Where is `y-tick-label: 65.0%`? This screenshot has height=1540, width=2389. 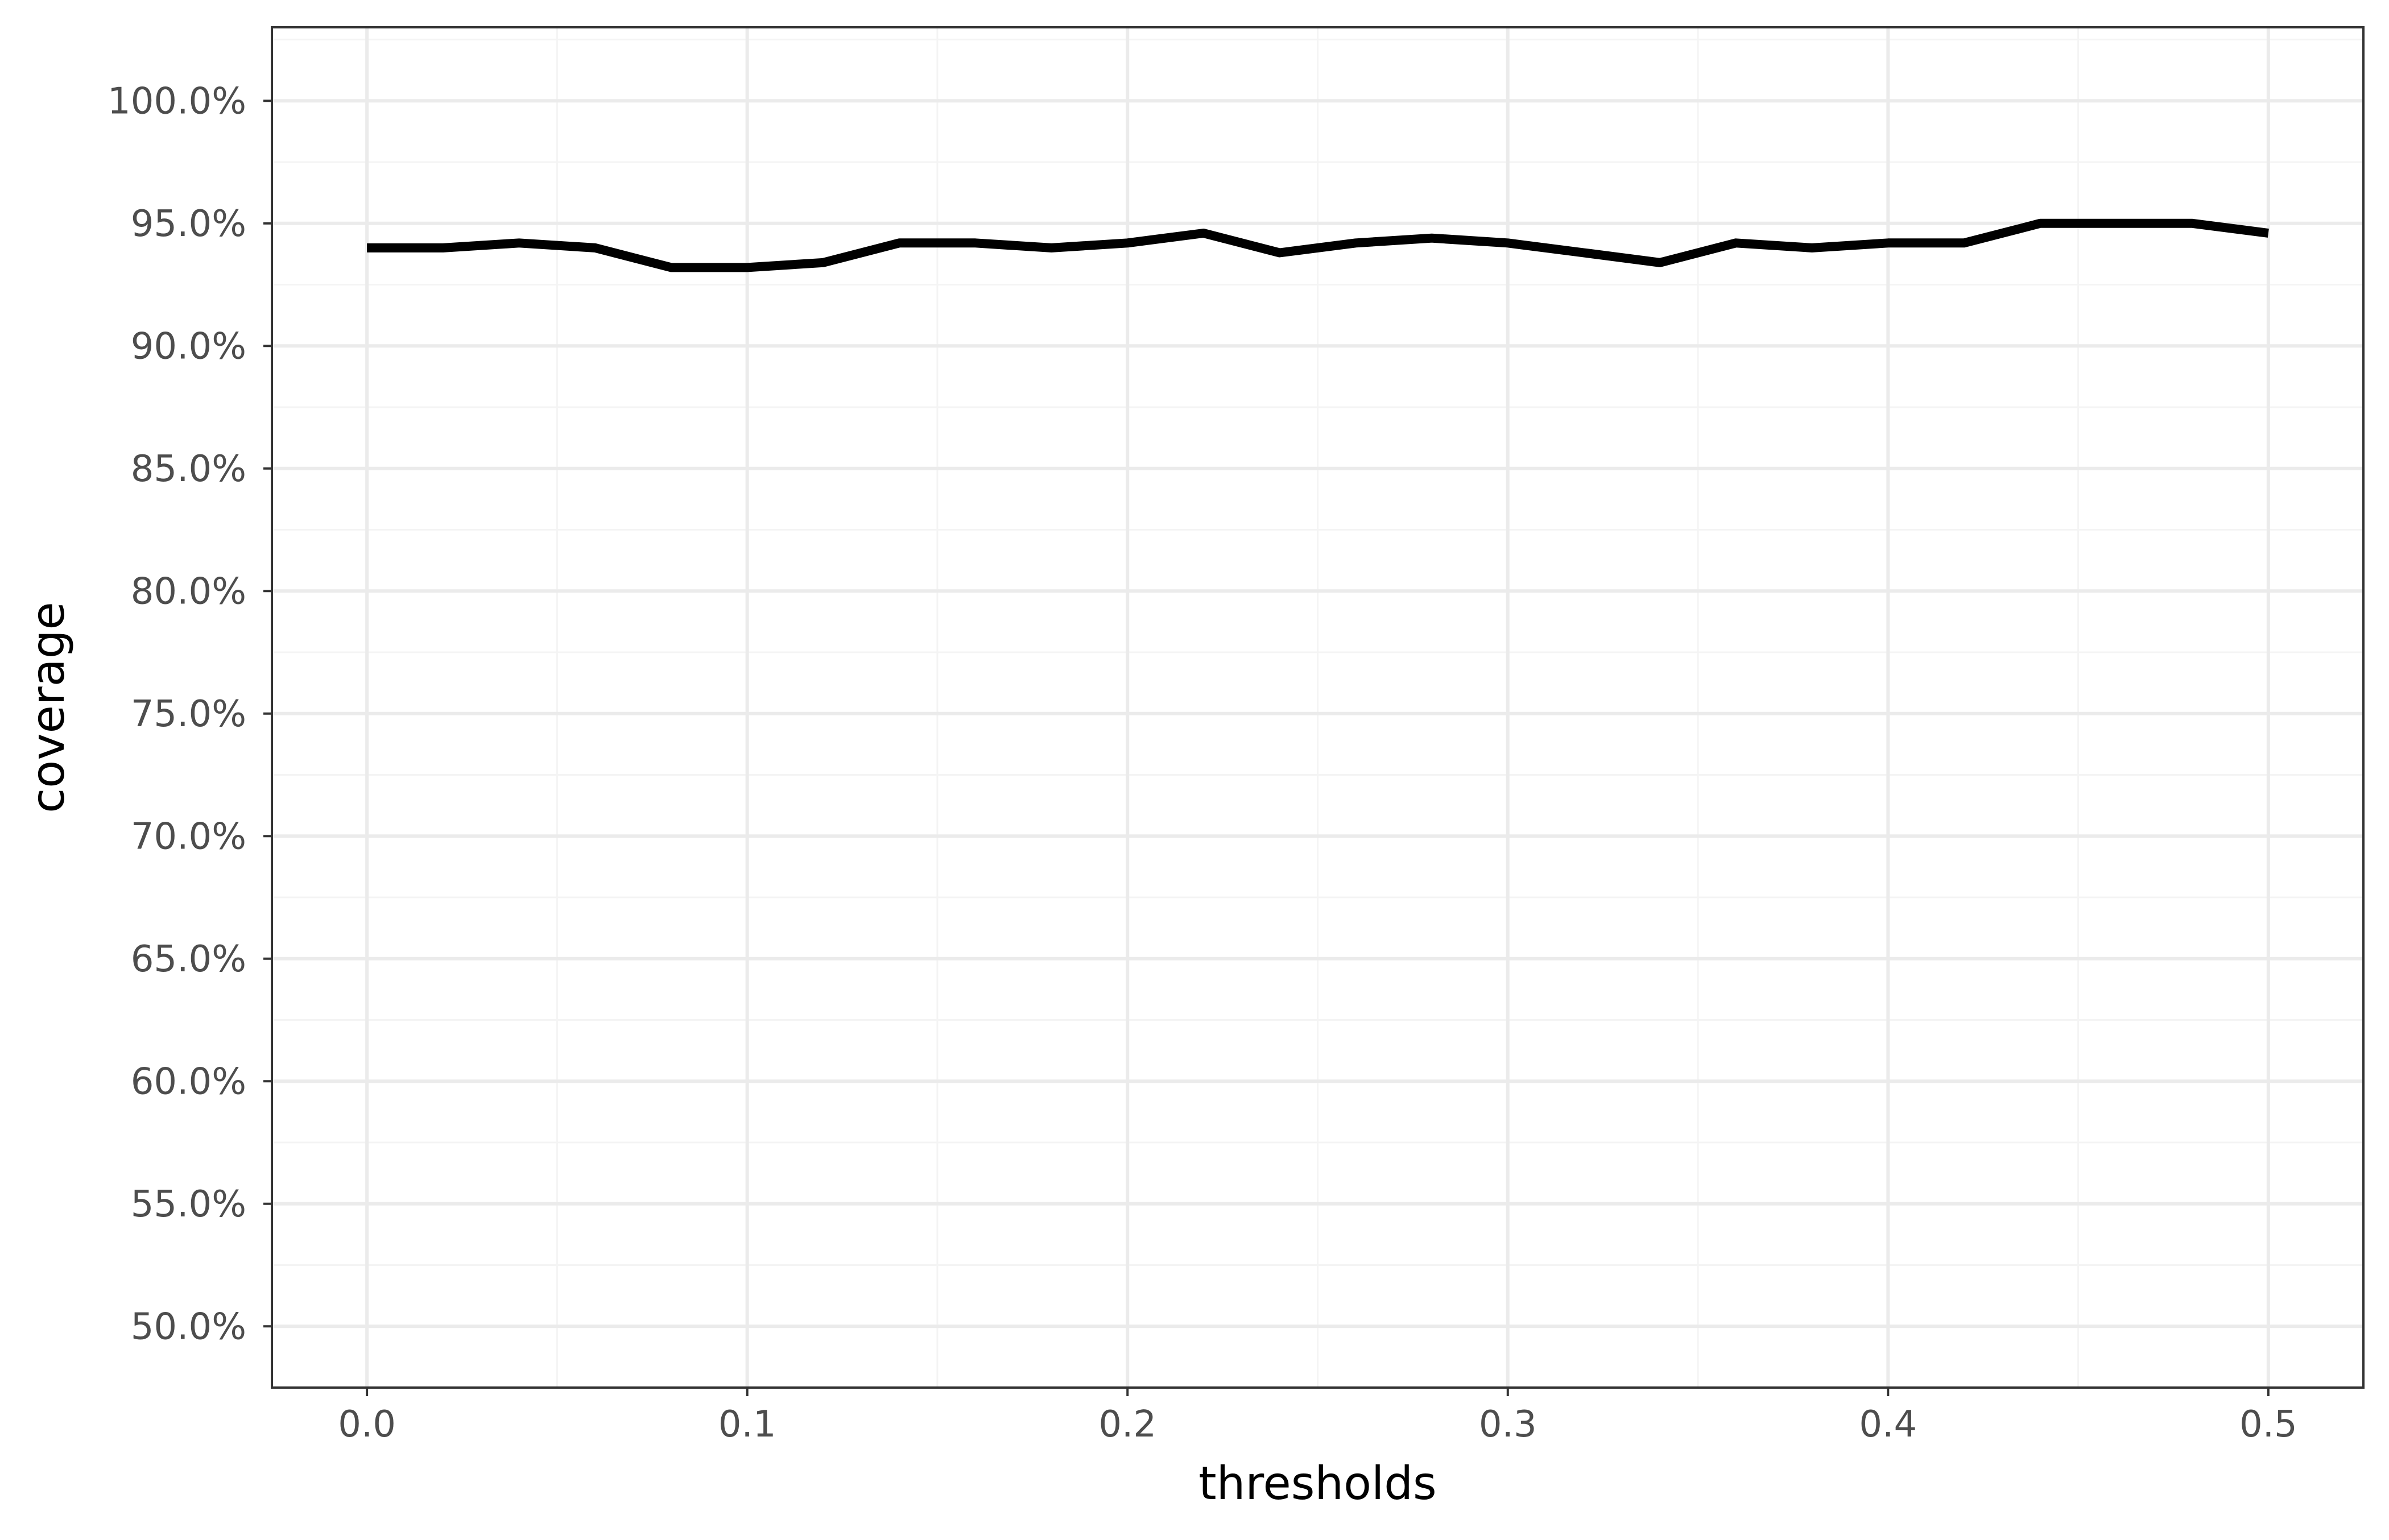
y-tick-label: 65.0% is located at coordinates (188, 959).